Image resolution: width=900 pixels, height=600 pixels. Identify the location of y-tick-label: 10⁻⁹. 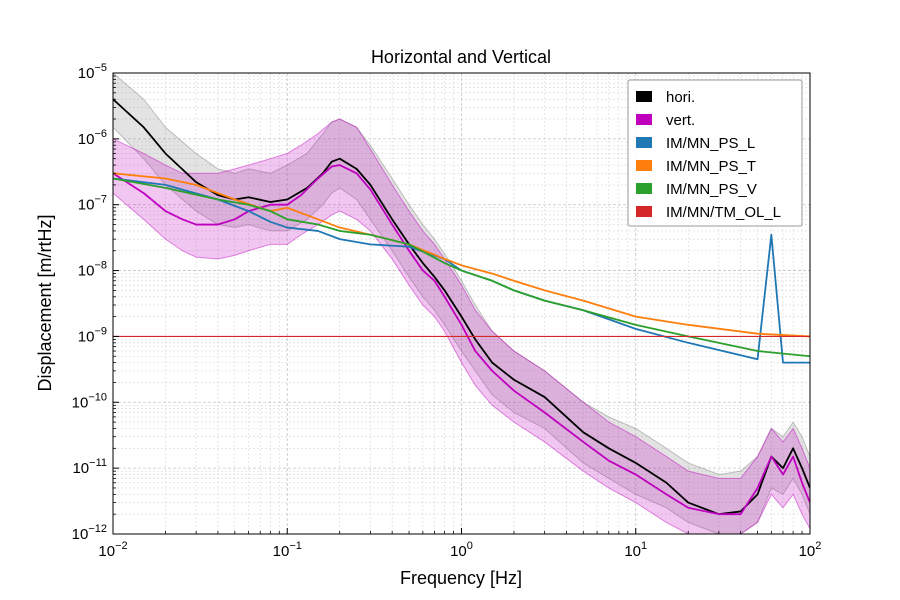
(92, 335).